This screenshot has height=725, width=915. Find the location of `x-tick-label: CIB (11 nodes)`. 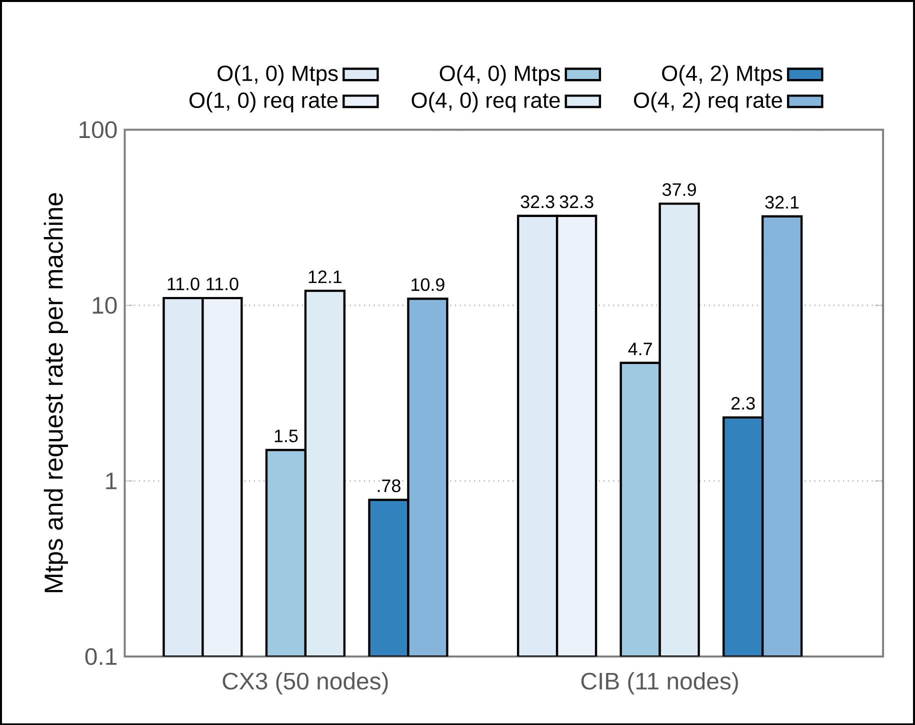

x-tick-label: CIB (11 nodes) is located at coordinates (659, 683).